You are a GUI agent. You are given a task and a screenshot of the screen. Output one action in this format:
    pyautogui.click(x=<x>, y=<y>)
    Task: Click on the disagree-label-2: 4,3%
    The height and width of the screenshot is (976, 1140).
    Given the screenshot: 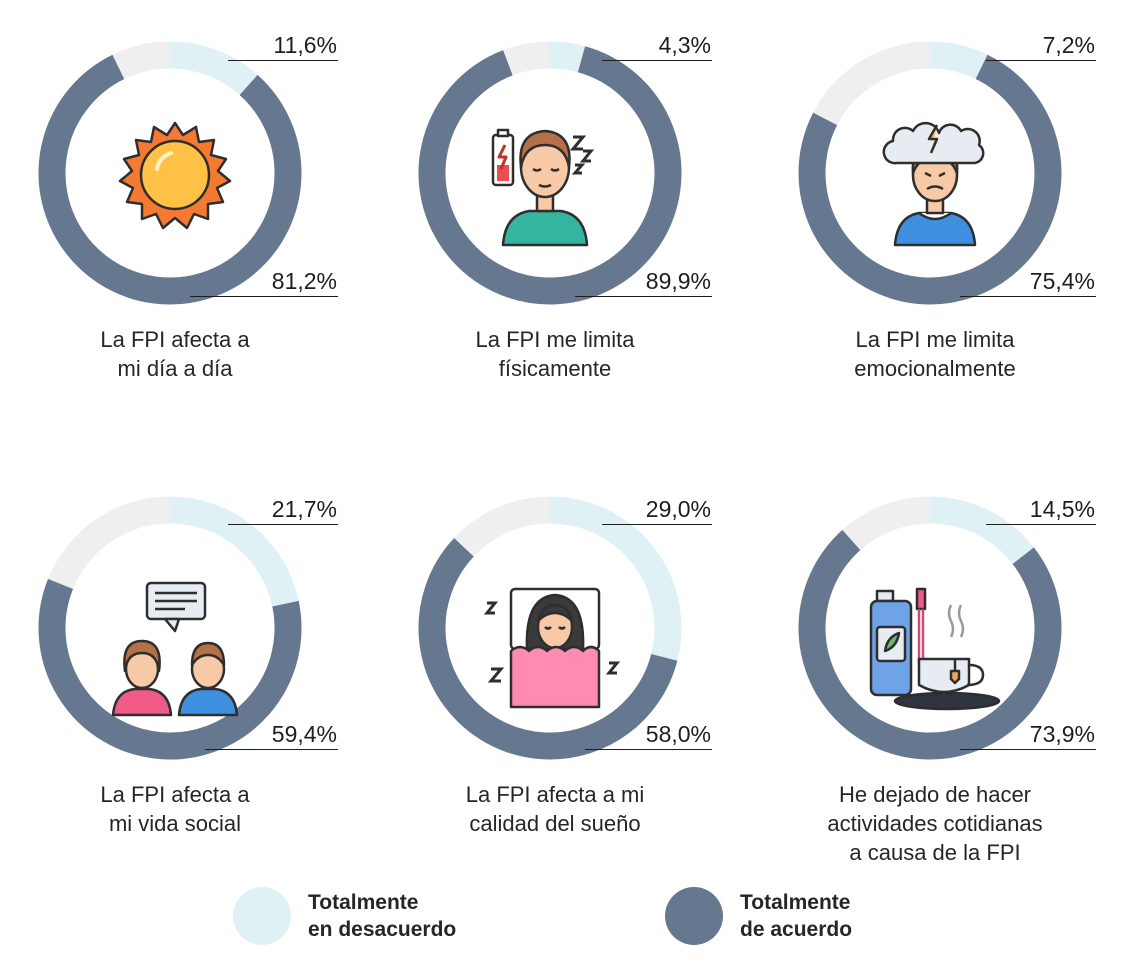 What is the action you would take?
    pyautogui.click(x=684, y=45)
    